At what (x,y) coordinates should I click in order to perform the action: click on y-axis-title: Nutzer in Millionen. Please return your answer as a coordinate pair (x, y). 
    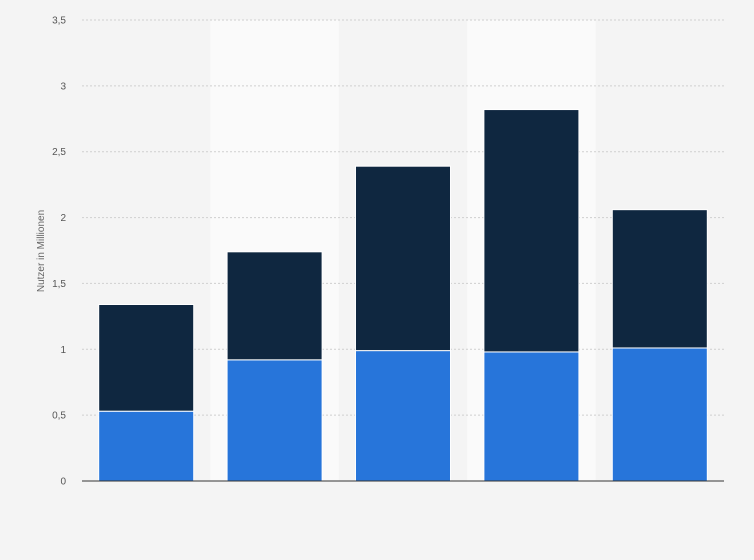
    Looking at the image, I should click on (41, 251).